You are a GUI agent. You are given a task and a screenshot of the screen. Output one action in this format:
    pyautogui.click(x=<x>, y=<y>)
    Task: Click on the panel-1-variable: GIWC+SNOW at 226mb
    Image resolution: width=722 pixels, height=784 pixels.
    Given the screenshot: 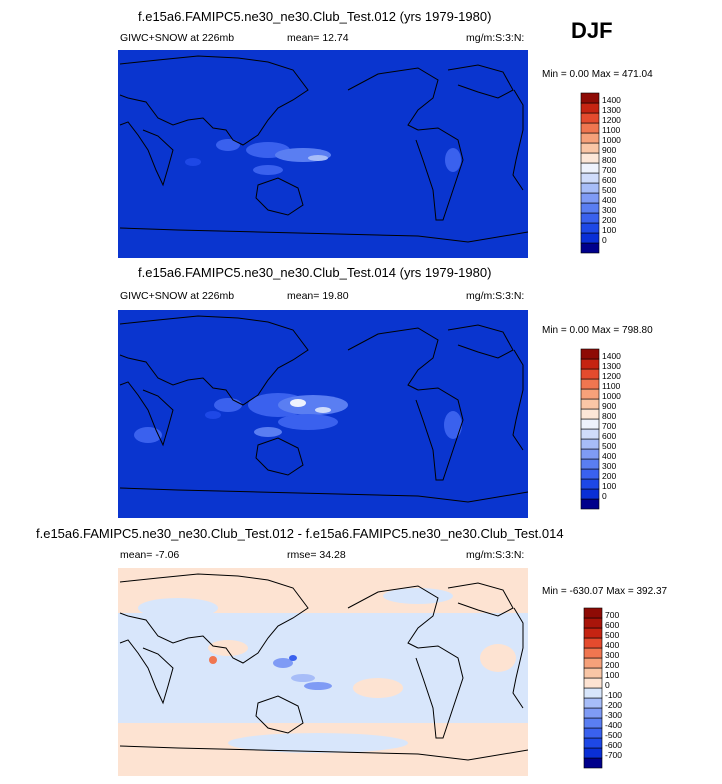 What is the action you would take?
    pyautogui.click(x=177, y=38)
    